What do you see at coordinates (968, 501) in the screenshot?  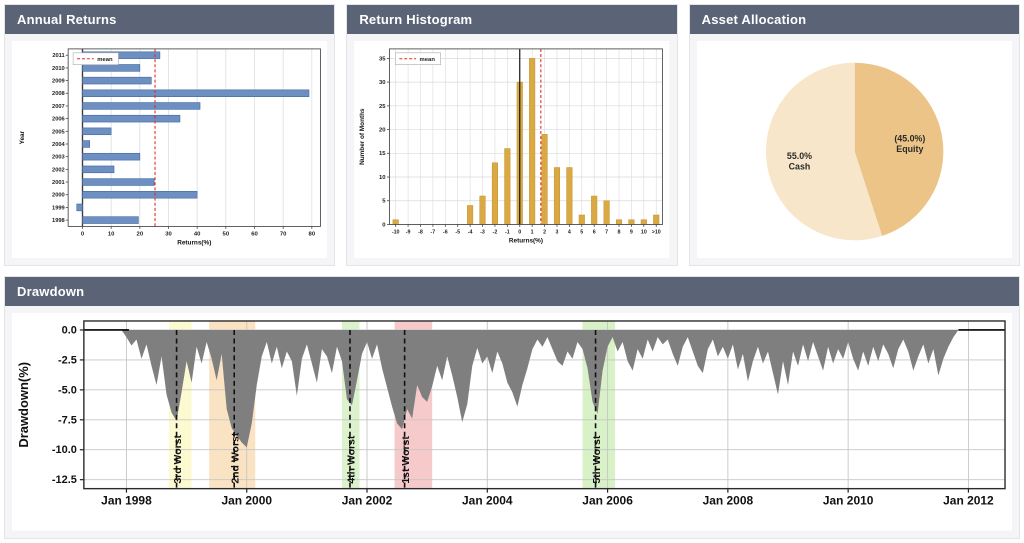 I see `svg-text: Jan 2012` at bounding box center [968, 501].